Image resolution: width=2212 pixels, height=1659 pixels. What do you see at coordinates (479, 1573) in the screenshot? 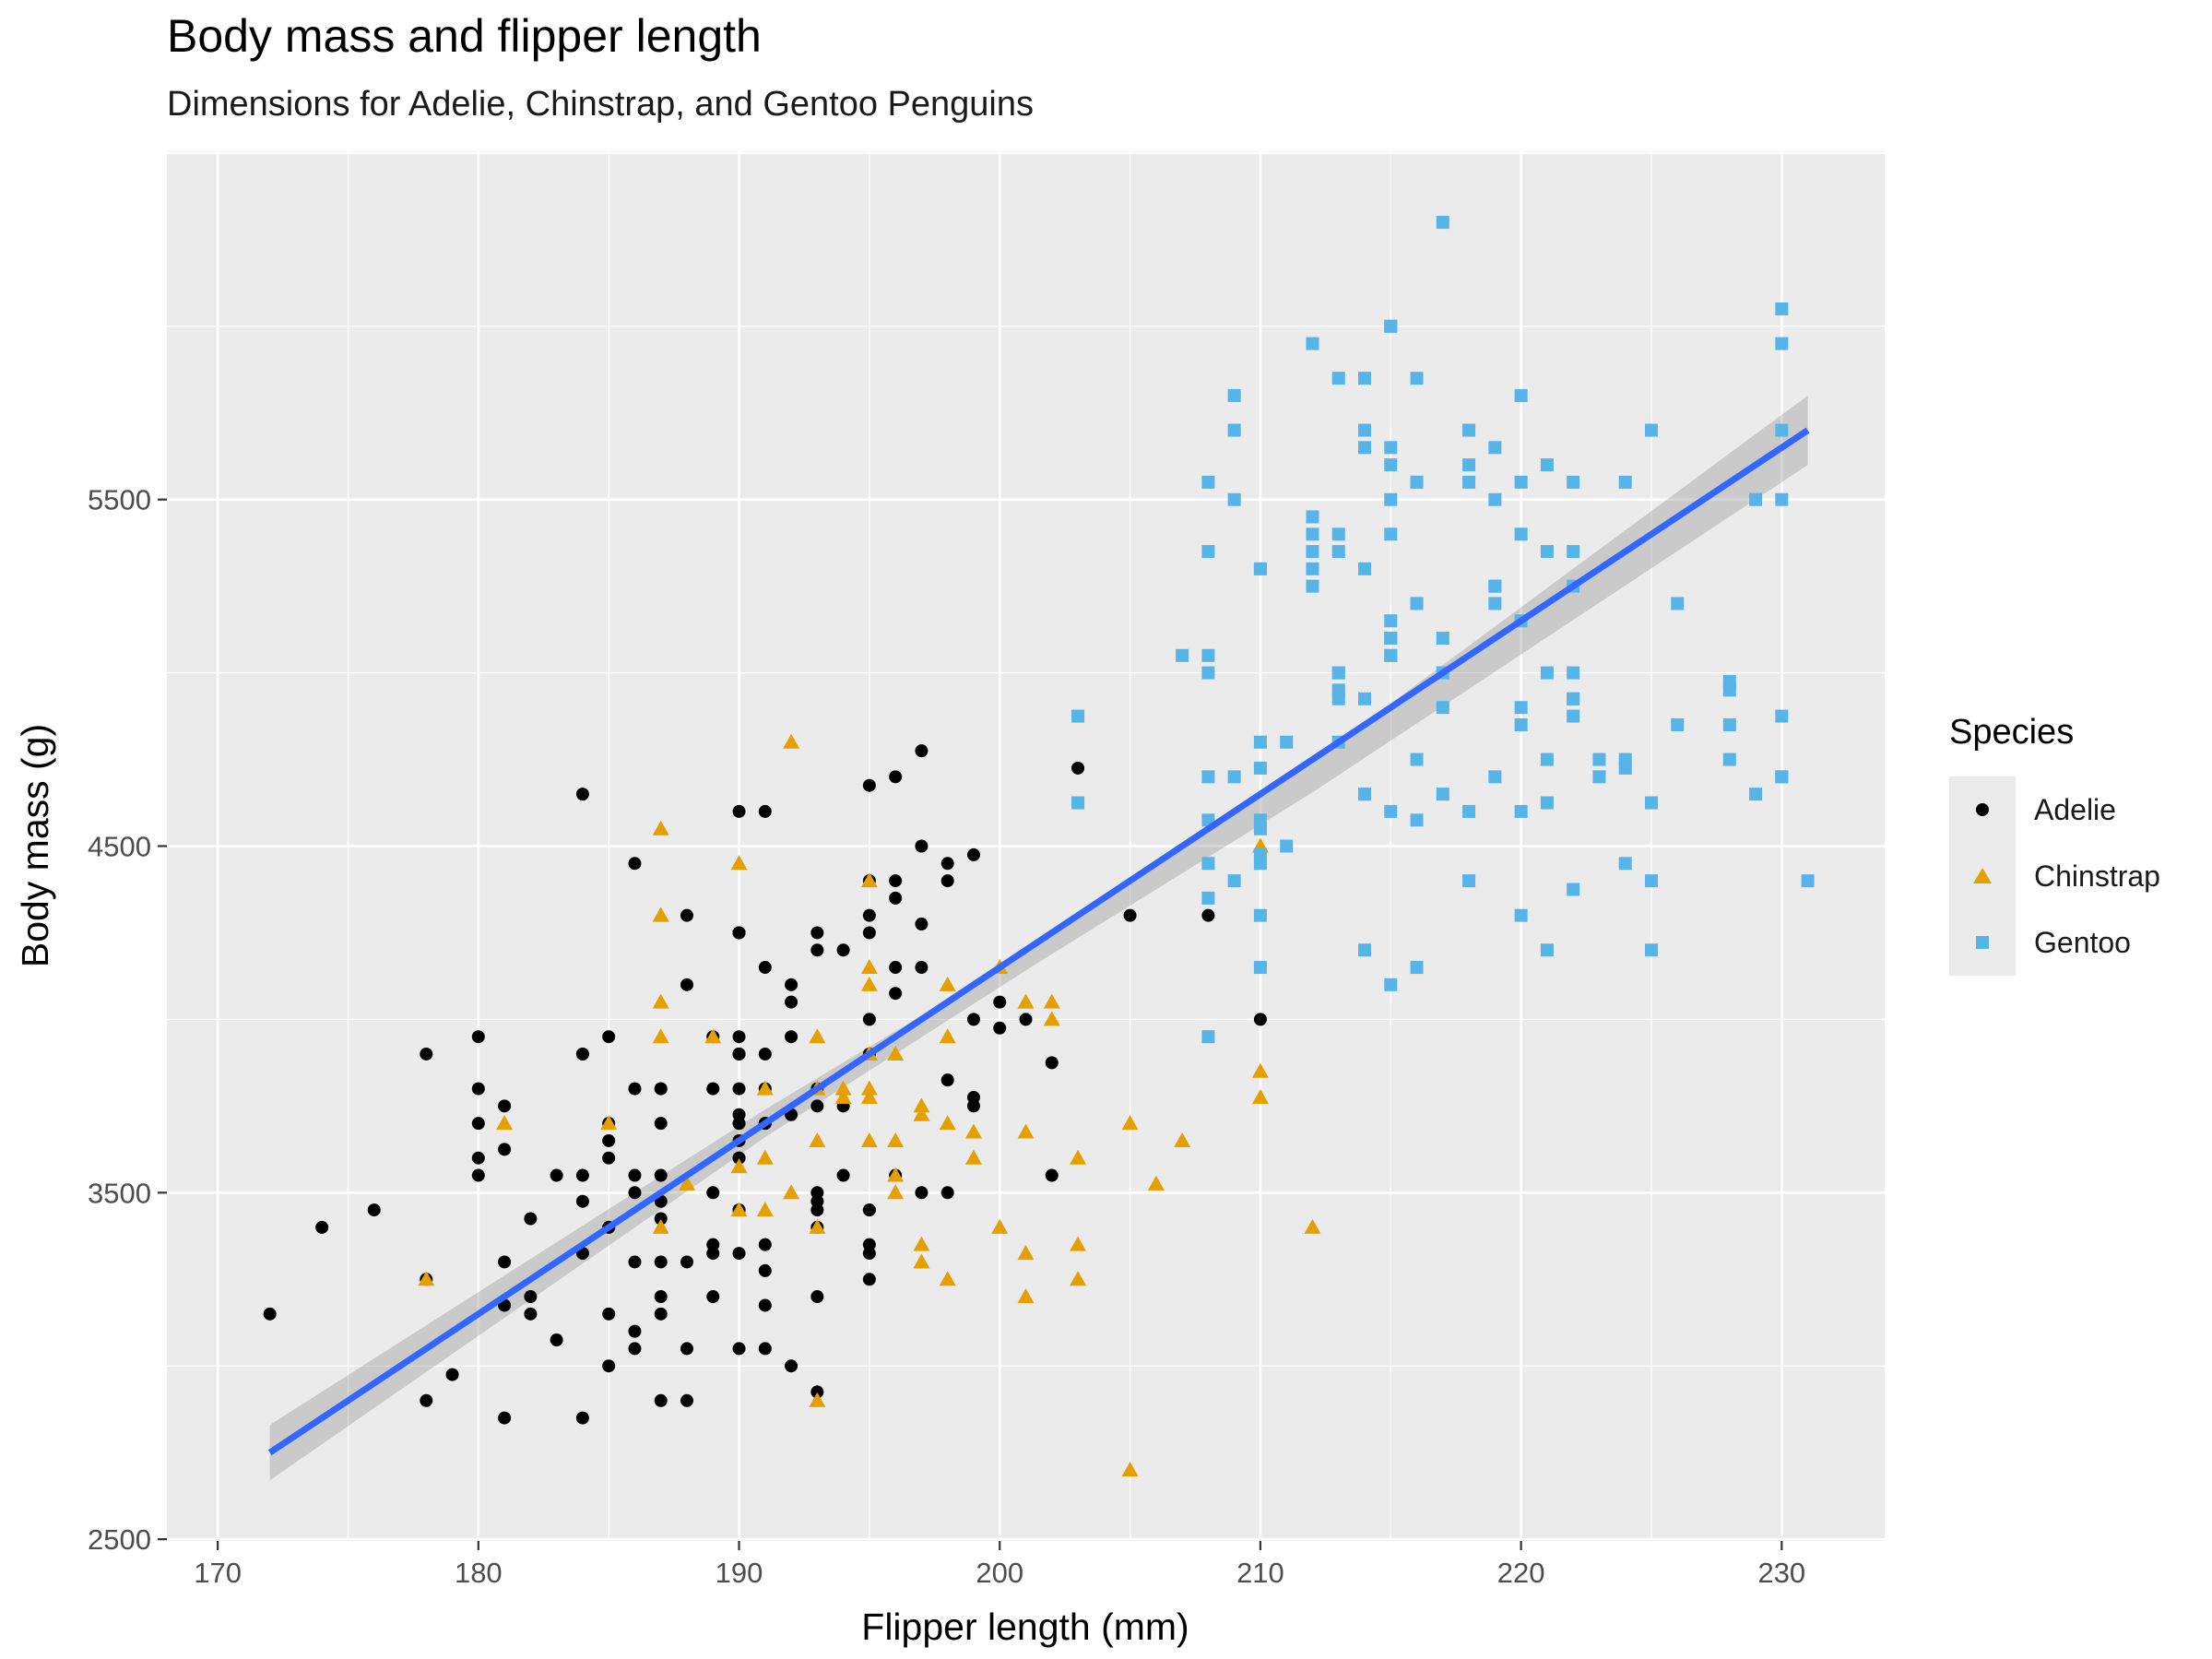
I see `x-tick-label: 180` at bounding box center [479, 1573].